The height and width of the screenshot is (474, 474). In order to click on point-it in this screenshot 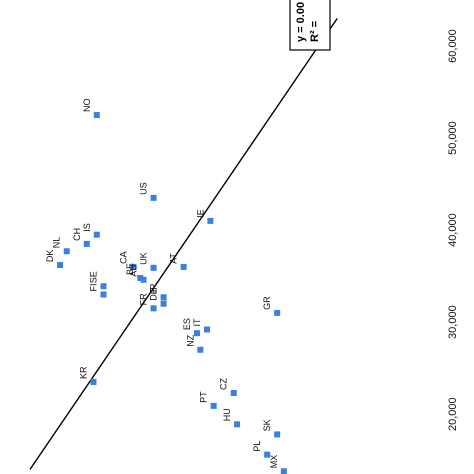, I will do `click(207, 329)`.